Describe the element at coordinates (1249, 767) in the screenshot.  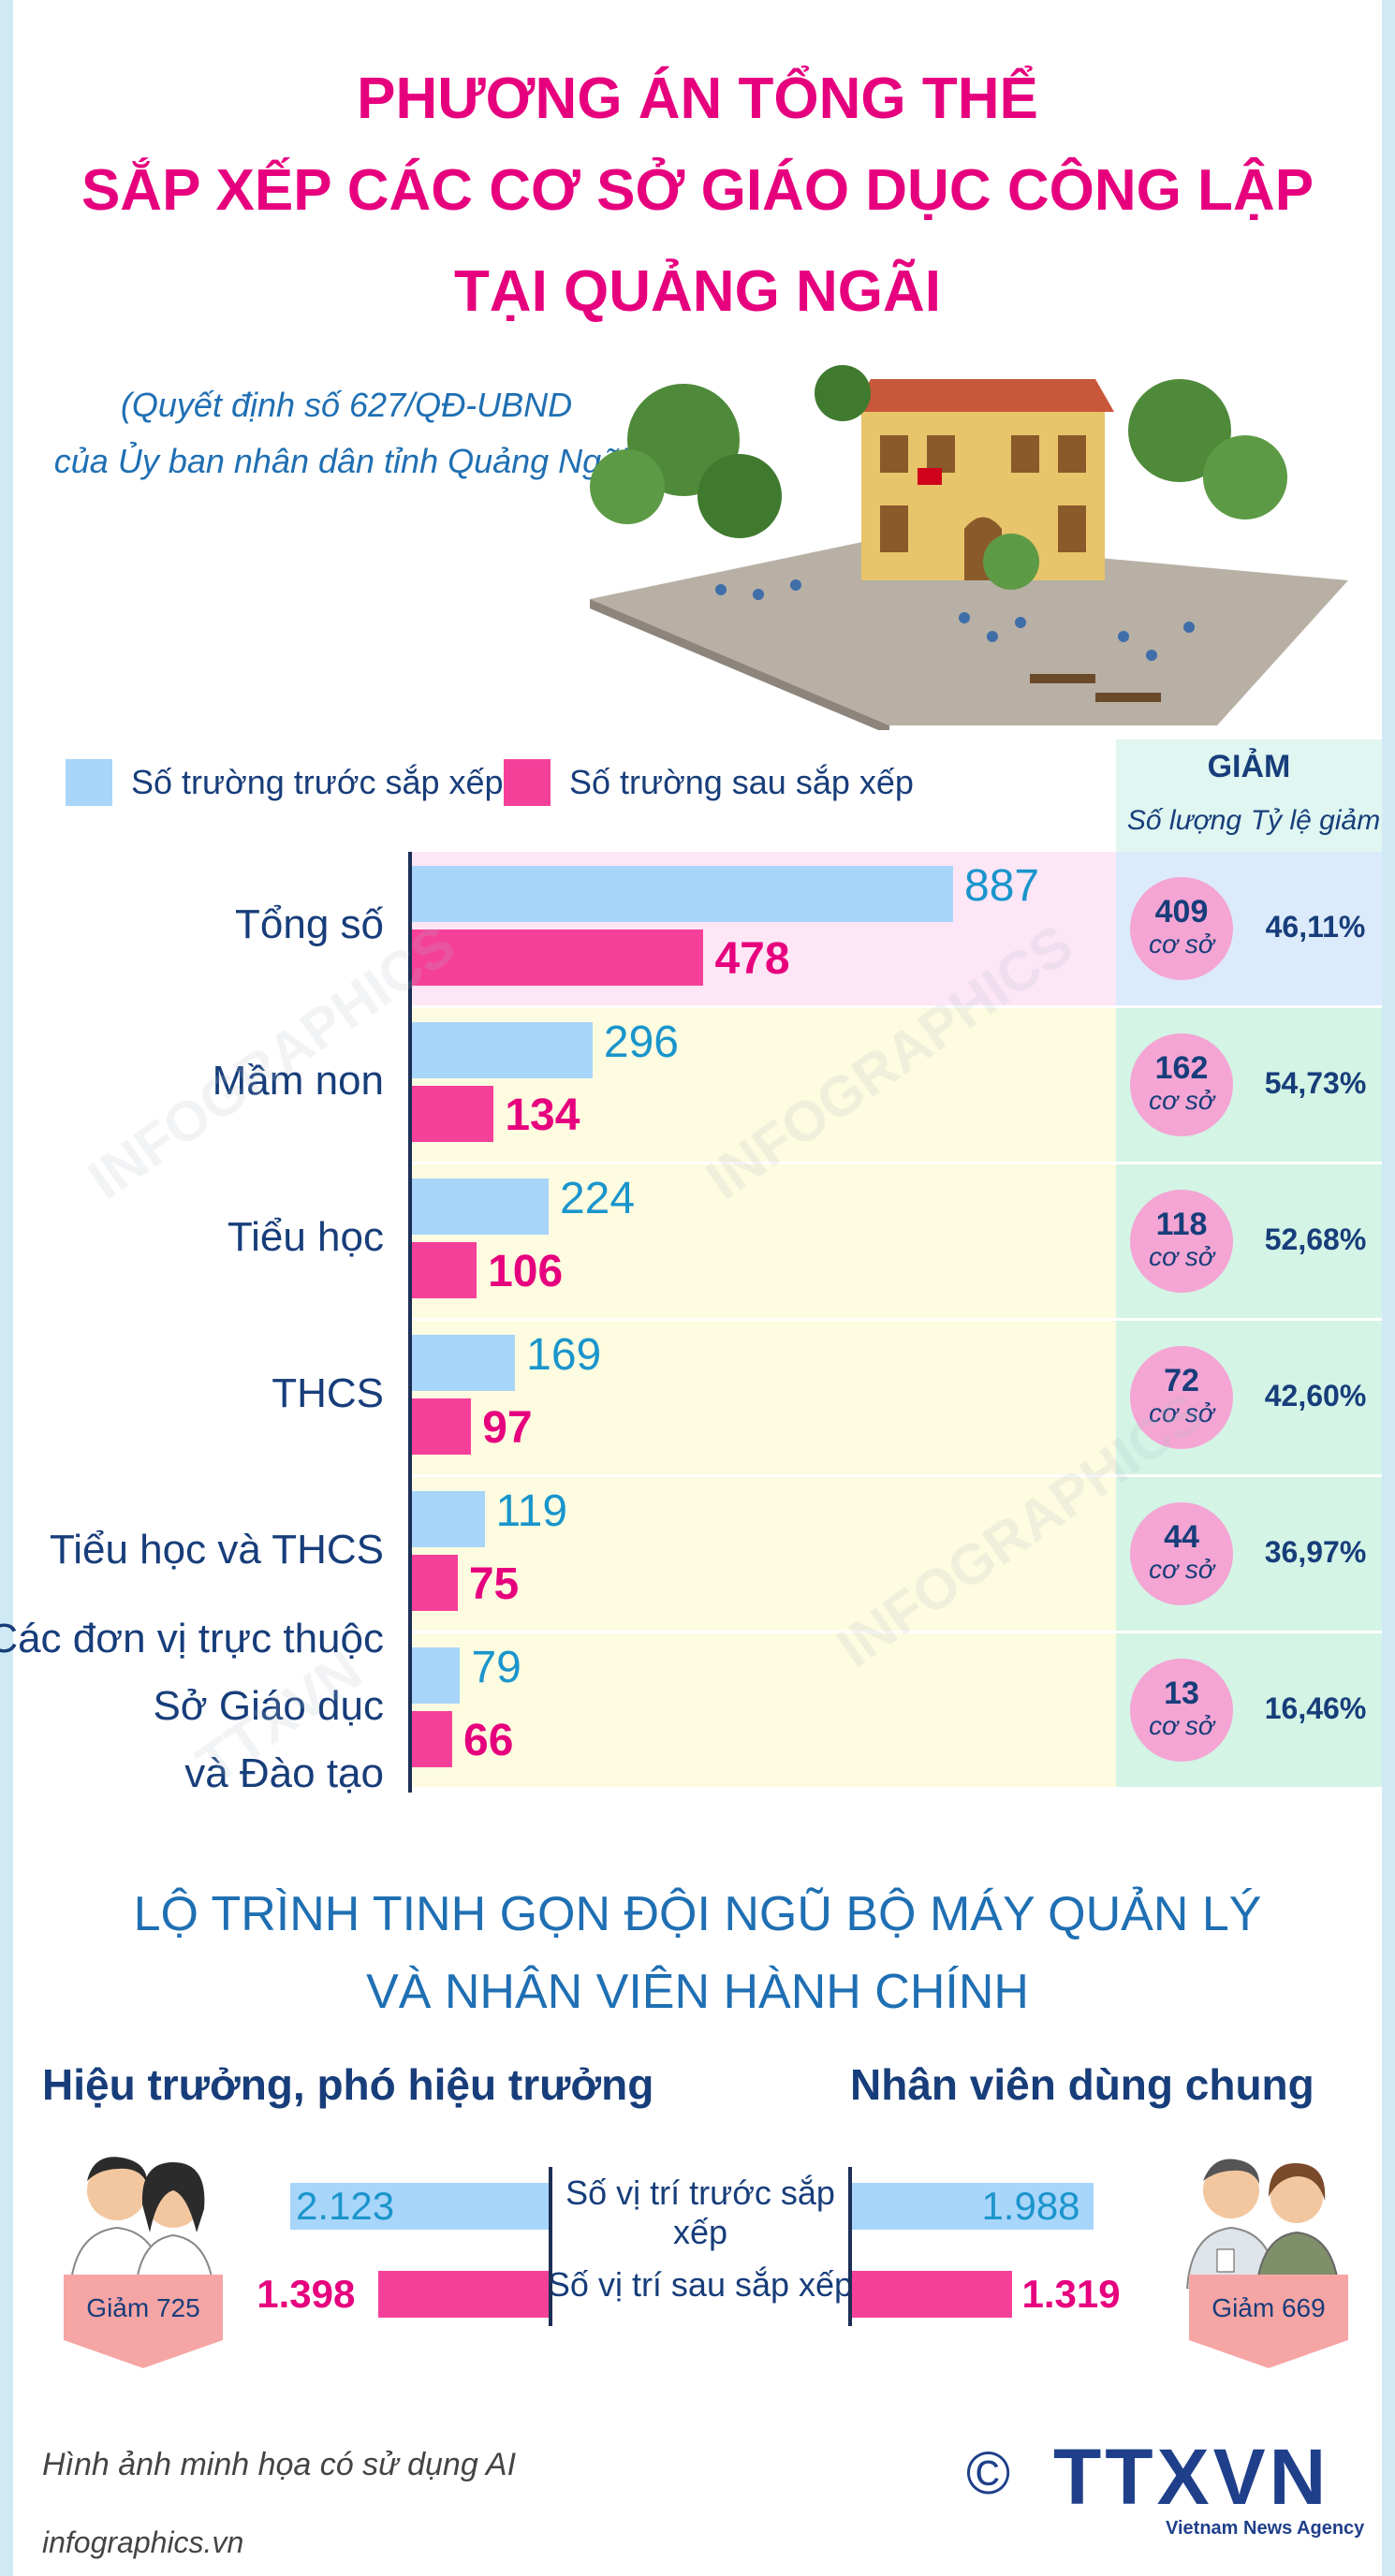
I see `giam-title: GIẢM` at that location.